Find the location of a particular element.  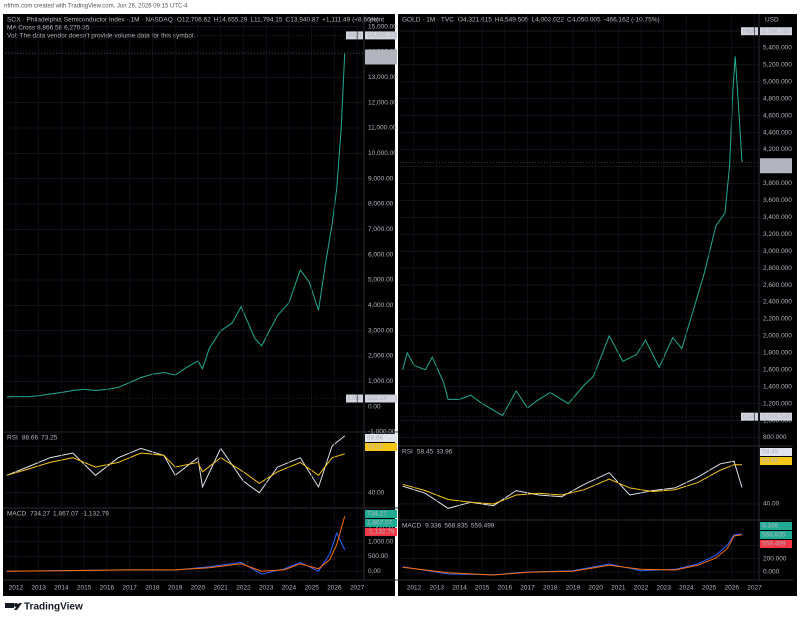

y-tick-label: 1,000.000 is located at coordinates (777, 420).